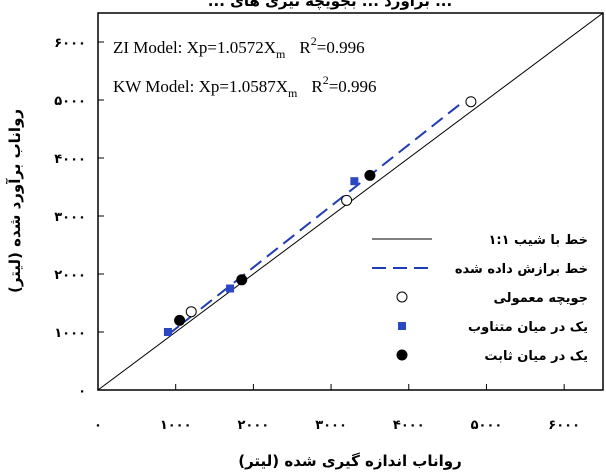 The image size is (606, 472). Describe the element at coordinates (70, 275) in the screenshot. I see `y-tick-label: ۲۰۰۰` at that location.